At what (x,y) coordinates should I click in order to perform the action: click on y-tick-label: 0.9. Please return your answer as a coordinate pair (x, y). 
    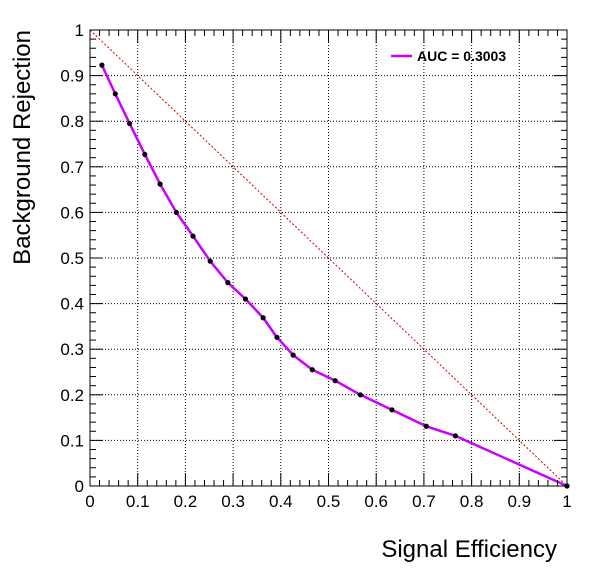
    Looking at the image, I should click on (72, 76).